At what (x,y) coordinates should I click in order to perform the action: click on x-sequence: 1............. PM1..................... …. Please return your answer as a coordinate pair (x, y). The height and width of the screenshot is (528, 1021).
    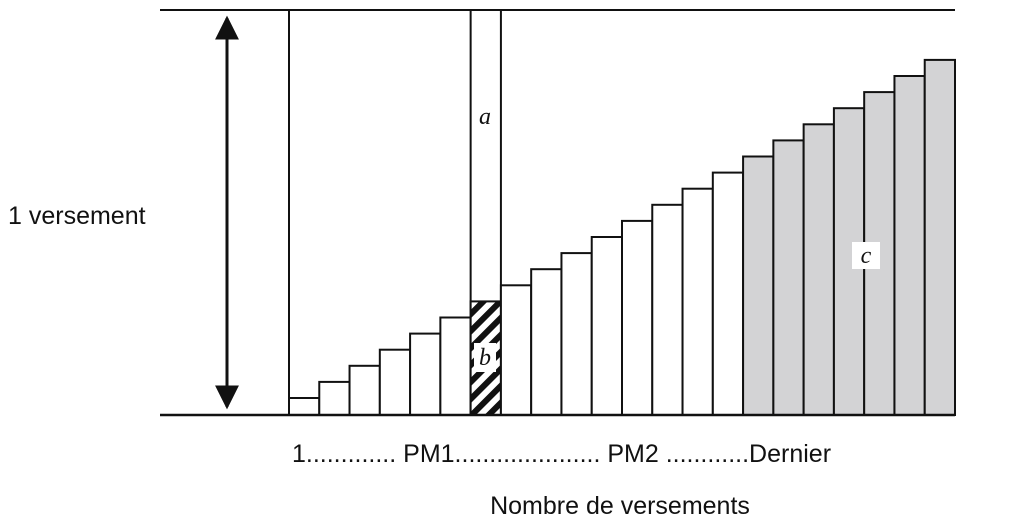
    Looking at the image, I should click on (561, 454).